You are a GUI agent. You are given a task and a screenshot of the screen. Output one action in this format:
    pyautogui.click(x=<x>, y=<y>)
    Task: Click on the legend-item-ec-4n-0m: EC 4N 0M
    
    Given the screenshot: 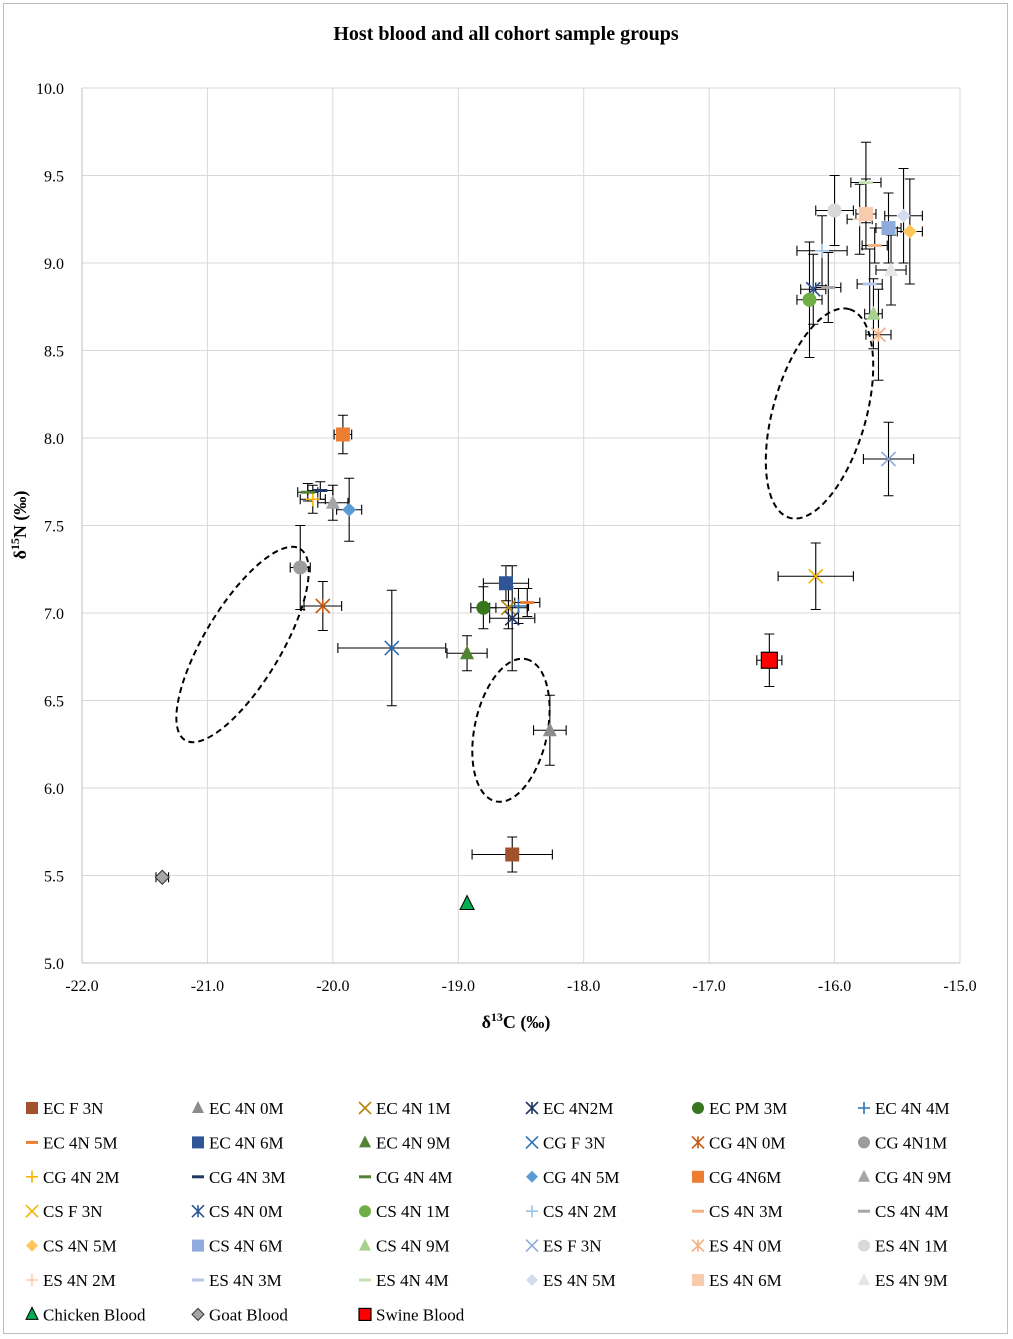 What is the action you would take?
    pyautogui.click(x=238, y=1108)
    